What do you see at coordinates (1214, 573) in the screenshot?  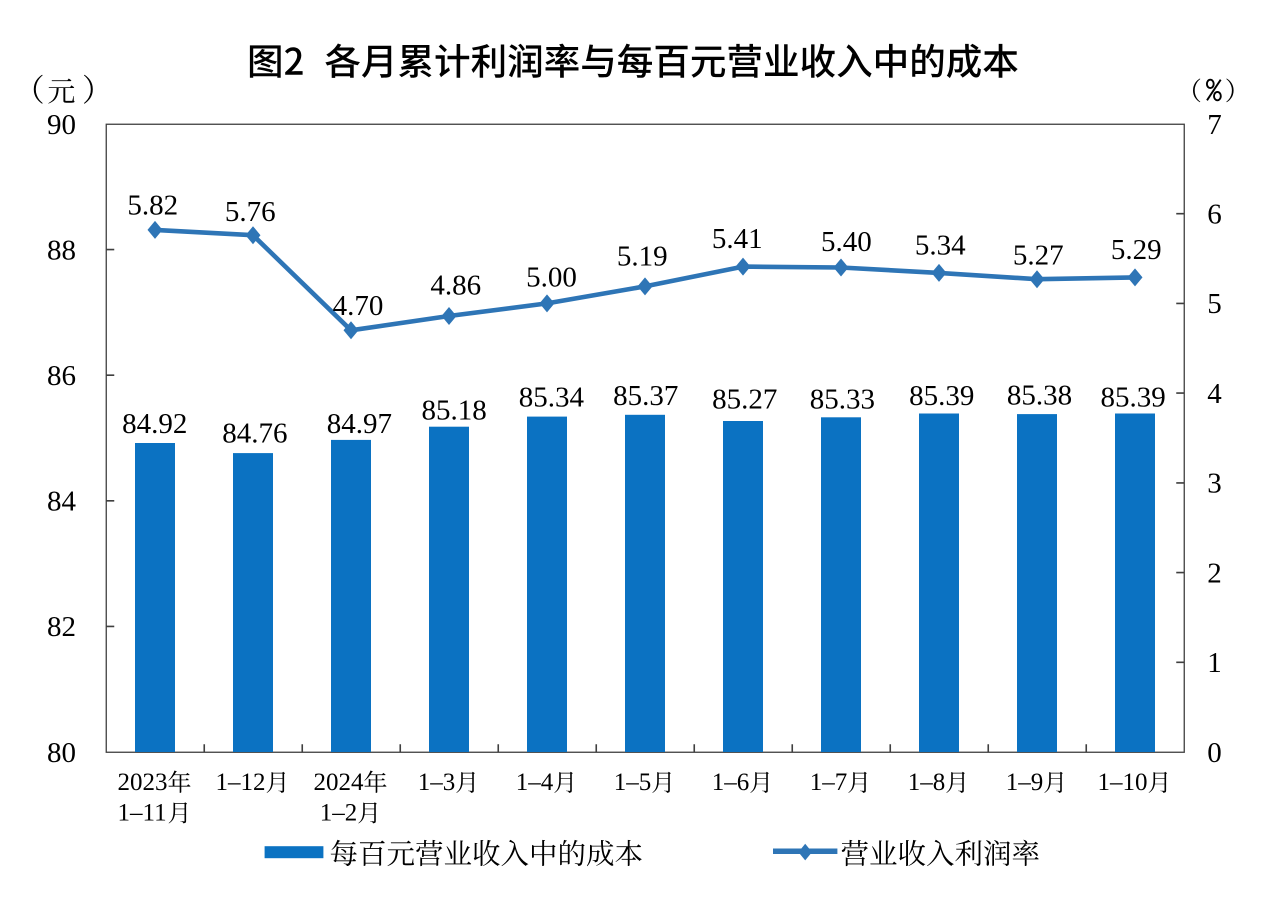 I see `svg-text: 2` at bounding box center [1214, 573].